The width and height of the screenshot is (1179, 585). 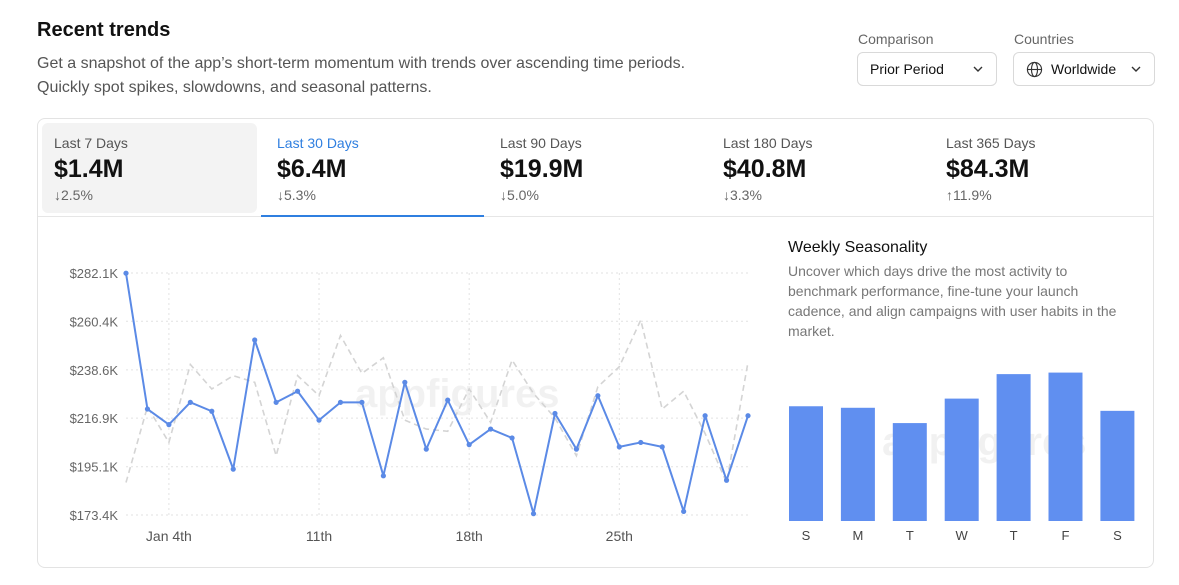 I want to click on tab-change: ↓5.3%, so click(x=296, y=195).